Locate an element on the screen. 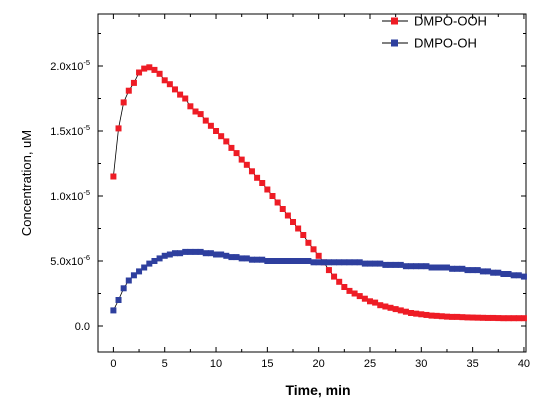  y-tick-label: 1.5x10⁻⁵ is located at coordinates (70, 130).